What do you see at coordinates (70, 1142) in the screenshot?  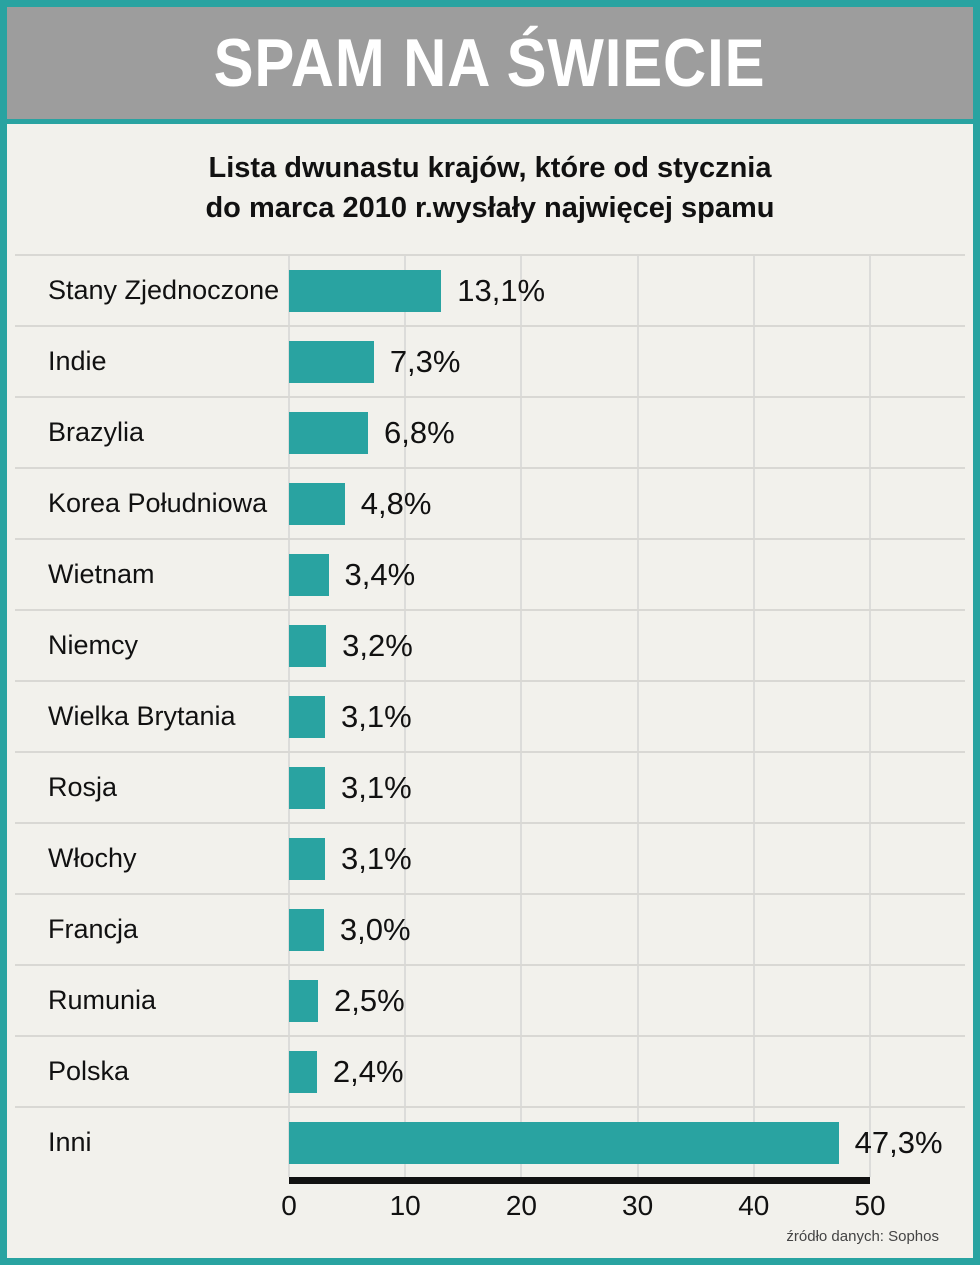 I see `row-label: Inni` at bounding box center [70, 1142].